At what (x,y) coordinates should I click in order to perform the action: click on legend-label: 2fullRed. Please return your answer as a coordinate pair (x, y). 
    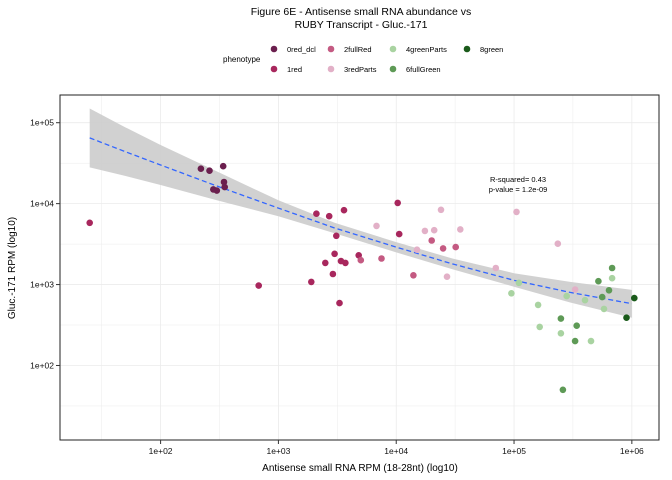
    Looking at the image, I should click on (358, 49).